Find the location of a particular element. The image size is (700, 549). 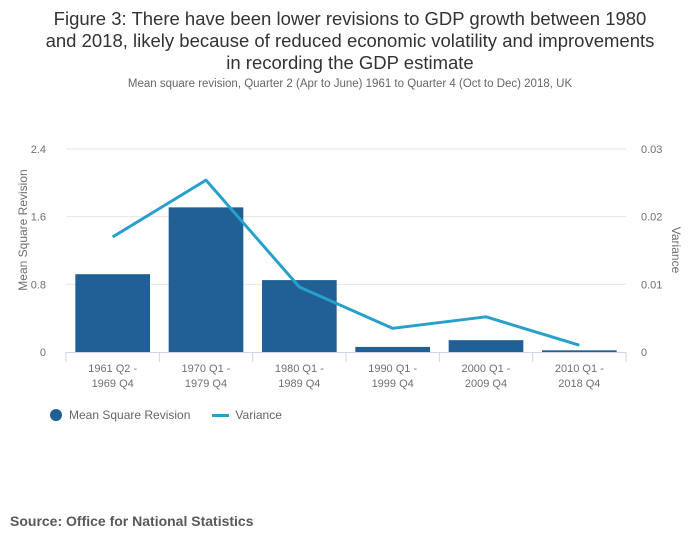

y2-tick-label: 0.02 is located at coordinates (651, 218).